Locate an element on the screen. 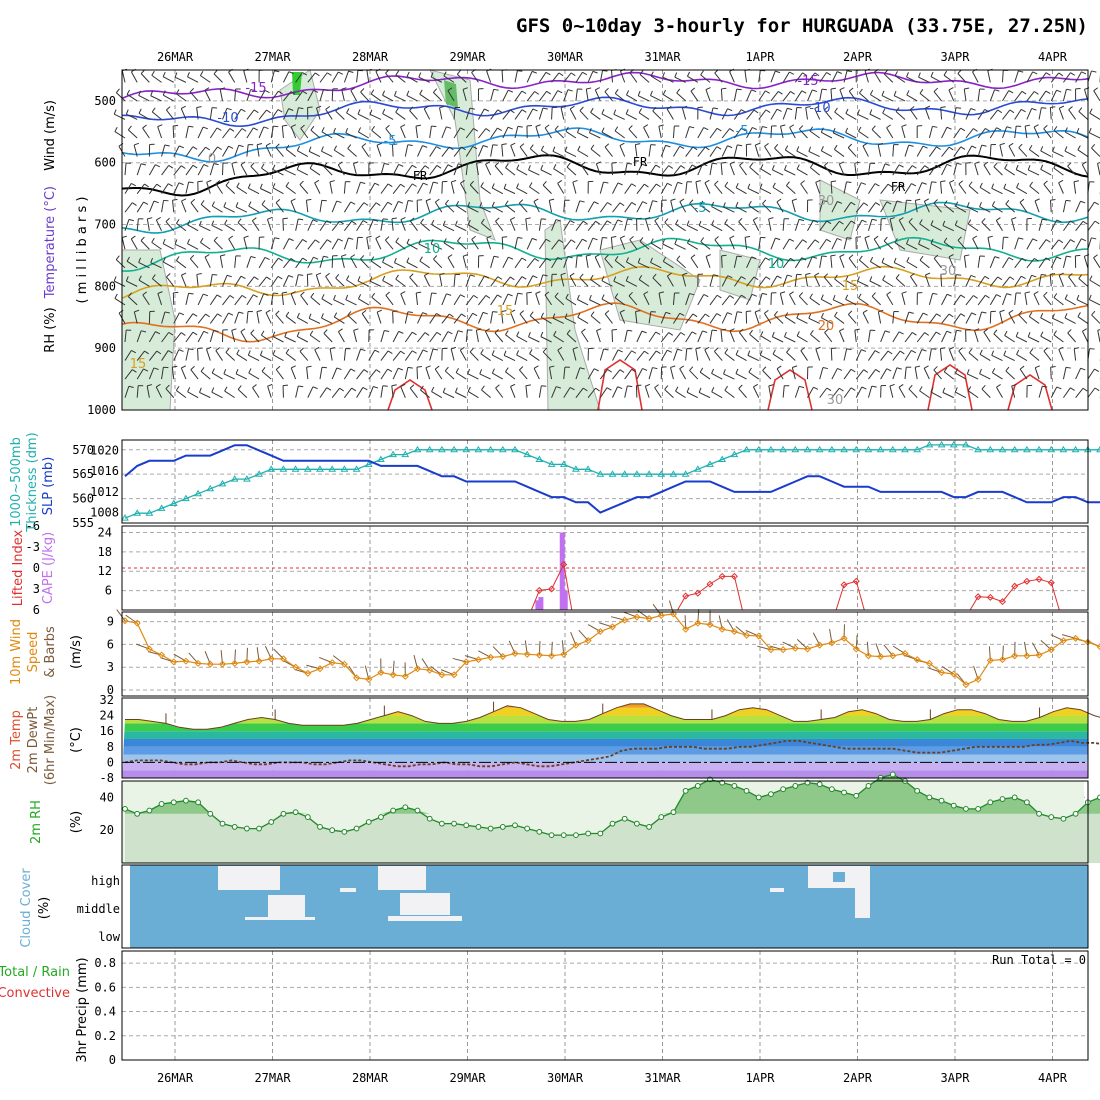 The height and width of the screenshot is (1100, 1100). cape-bar is located at coordinates (562, 571).